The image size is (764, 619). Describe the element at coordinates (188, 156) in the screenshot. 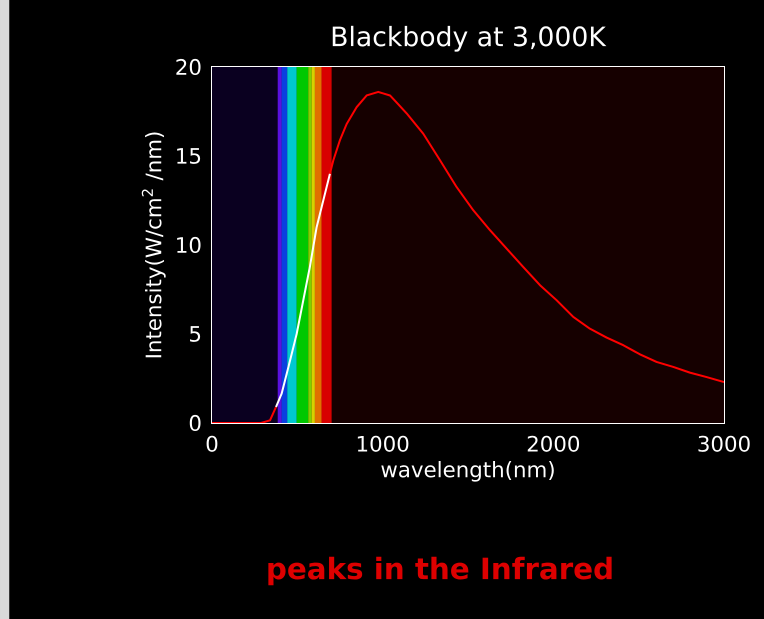

I see `y-tick-label: 15` at that location.